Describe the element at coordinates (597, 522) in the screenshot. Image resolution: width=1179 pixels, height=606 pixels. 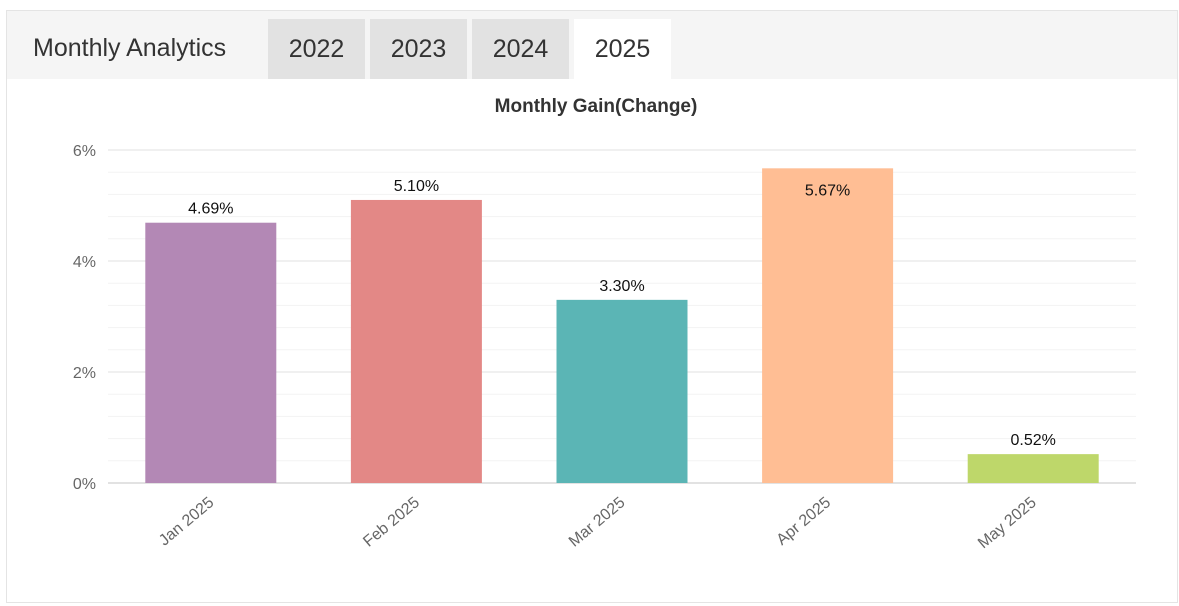
I see `x-tick-label: Mar 2025` at that location.